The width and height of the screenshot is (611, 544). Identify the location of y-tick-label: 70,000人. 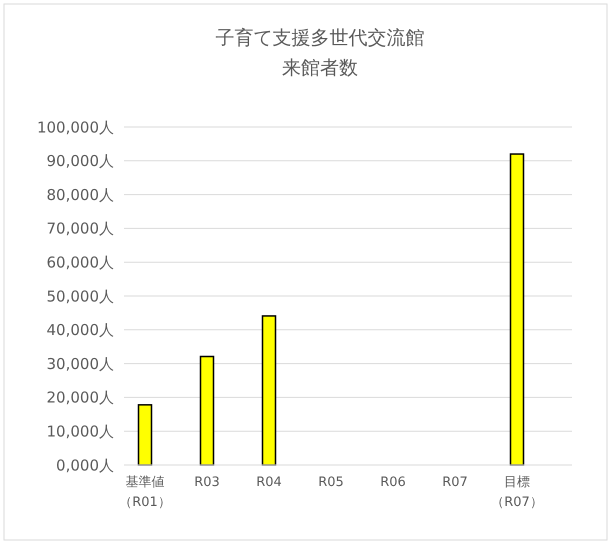
(80, 229).